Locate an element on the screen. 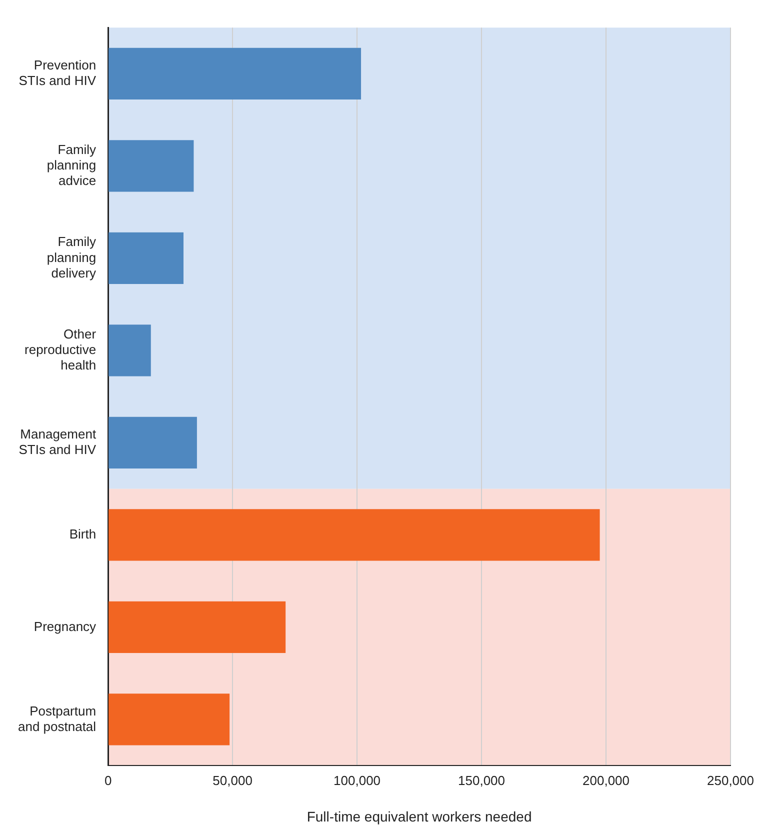  y-tick-label: Birth is located at coordinates (82, 534).